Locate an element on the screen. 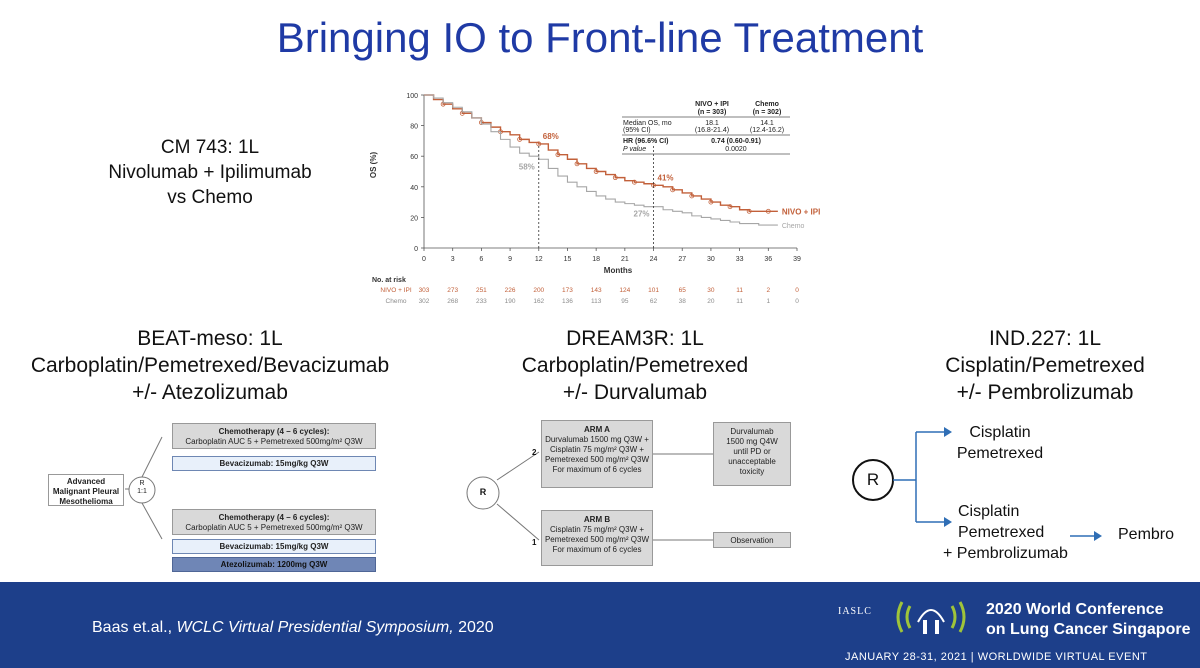 The width and height of the screenshot is (1200, 668). at-risk-value: 136 is located at coordinates (567, 301).